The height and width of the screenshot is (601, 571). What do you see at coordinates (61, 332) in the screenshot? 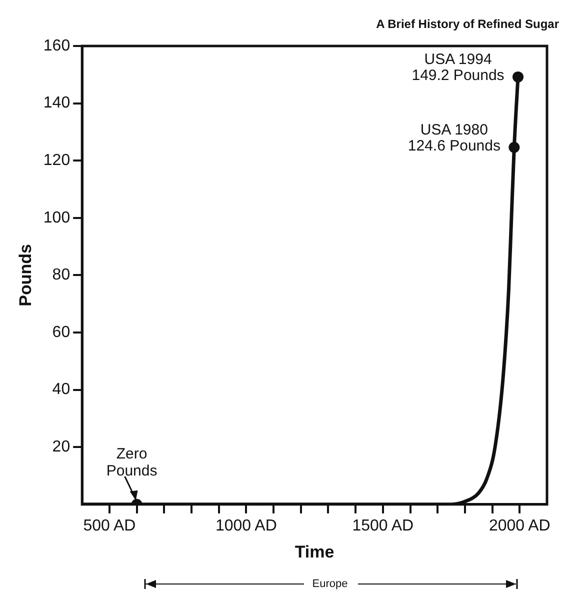
I see `y-tick-label: 60` at bounding box center [61, 332].